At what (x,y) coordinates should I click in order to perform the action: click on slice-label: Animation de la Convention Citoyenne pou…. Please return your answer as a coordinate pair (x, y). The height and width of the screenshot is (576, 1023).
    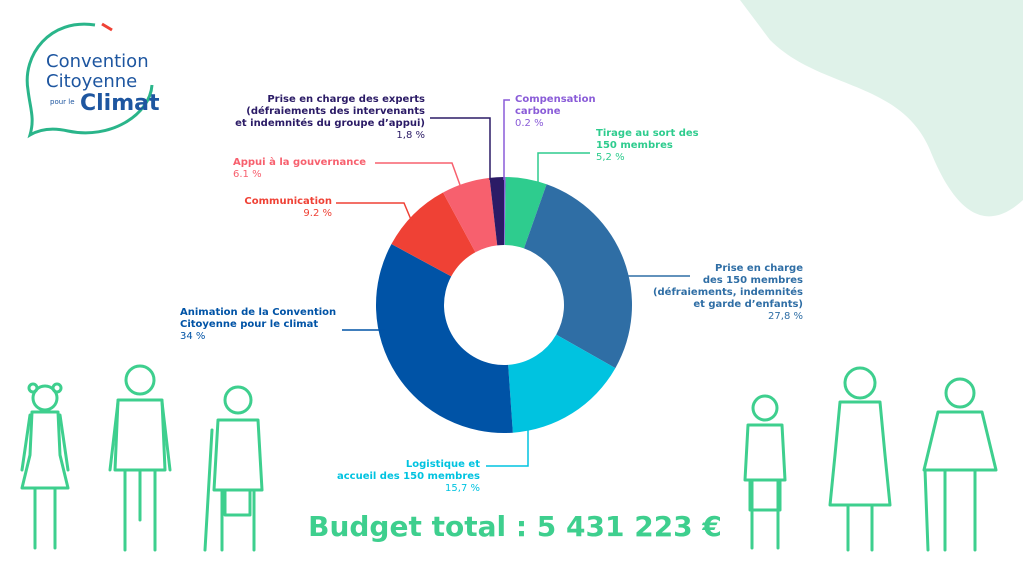
    Looking at the image, I should click on (258, 325).